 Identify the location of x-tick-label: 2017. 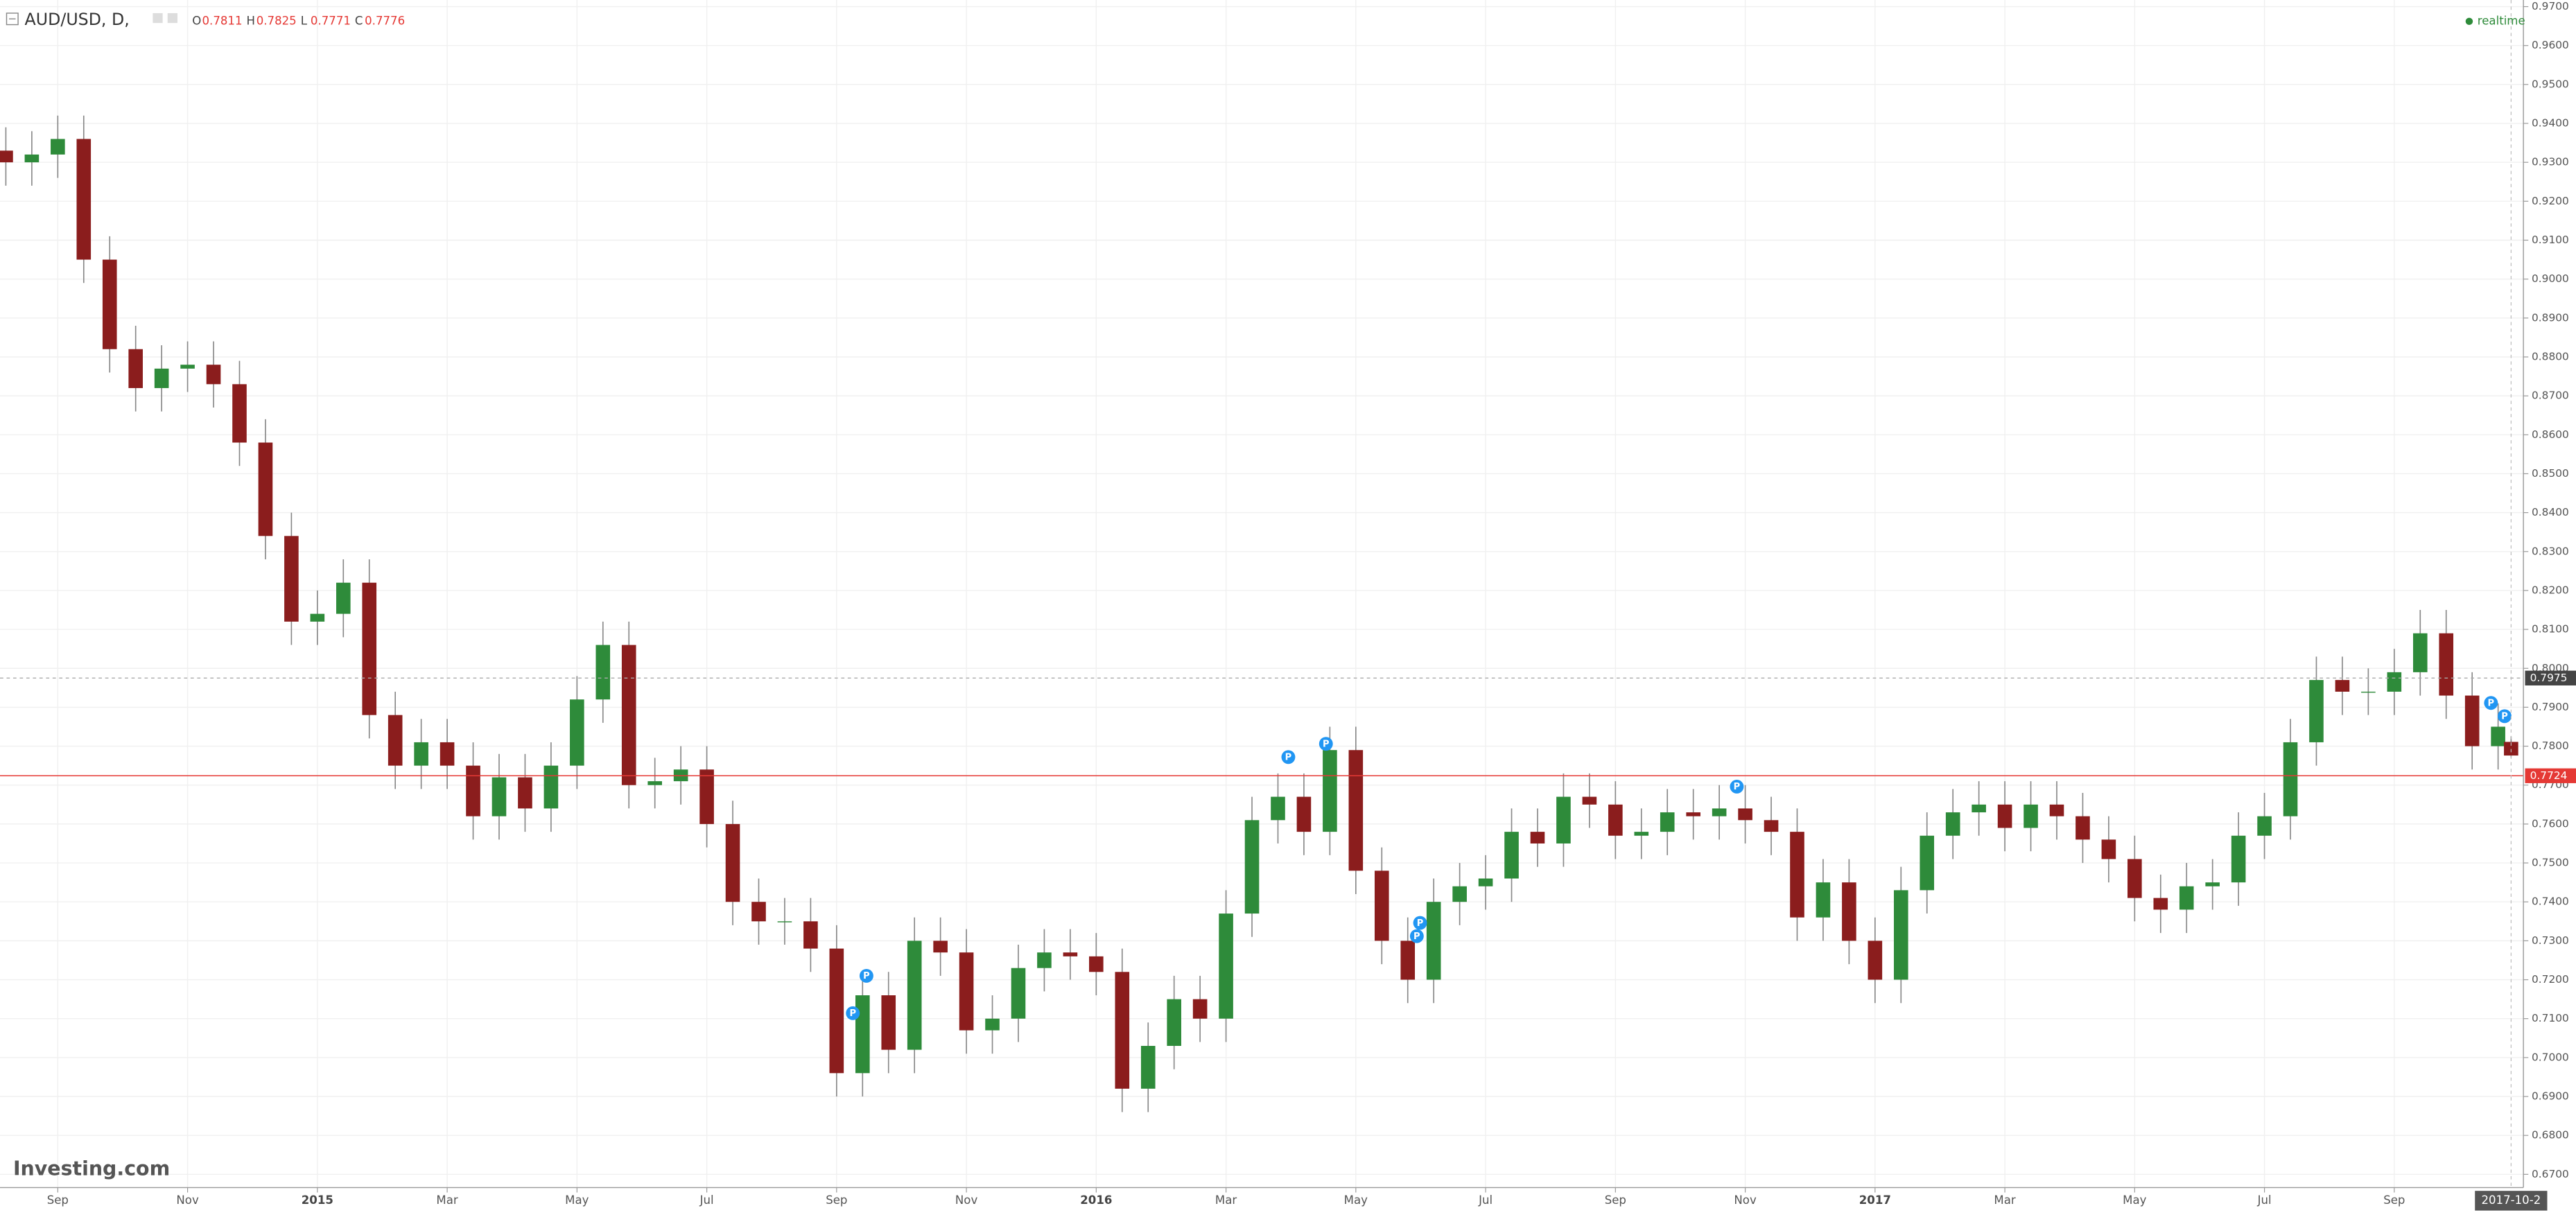
(1875, 1200).